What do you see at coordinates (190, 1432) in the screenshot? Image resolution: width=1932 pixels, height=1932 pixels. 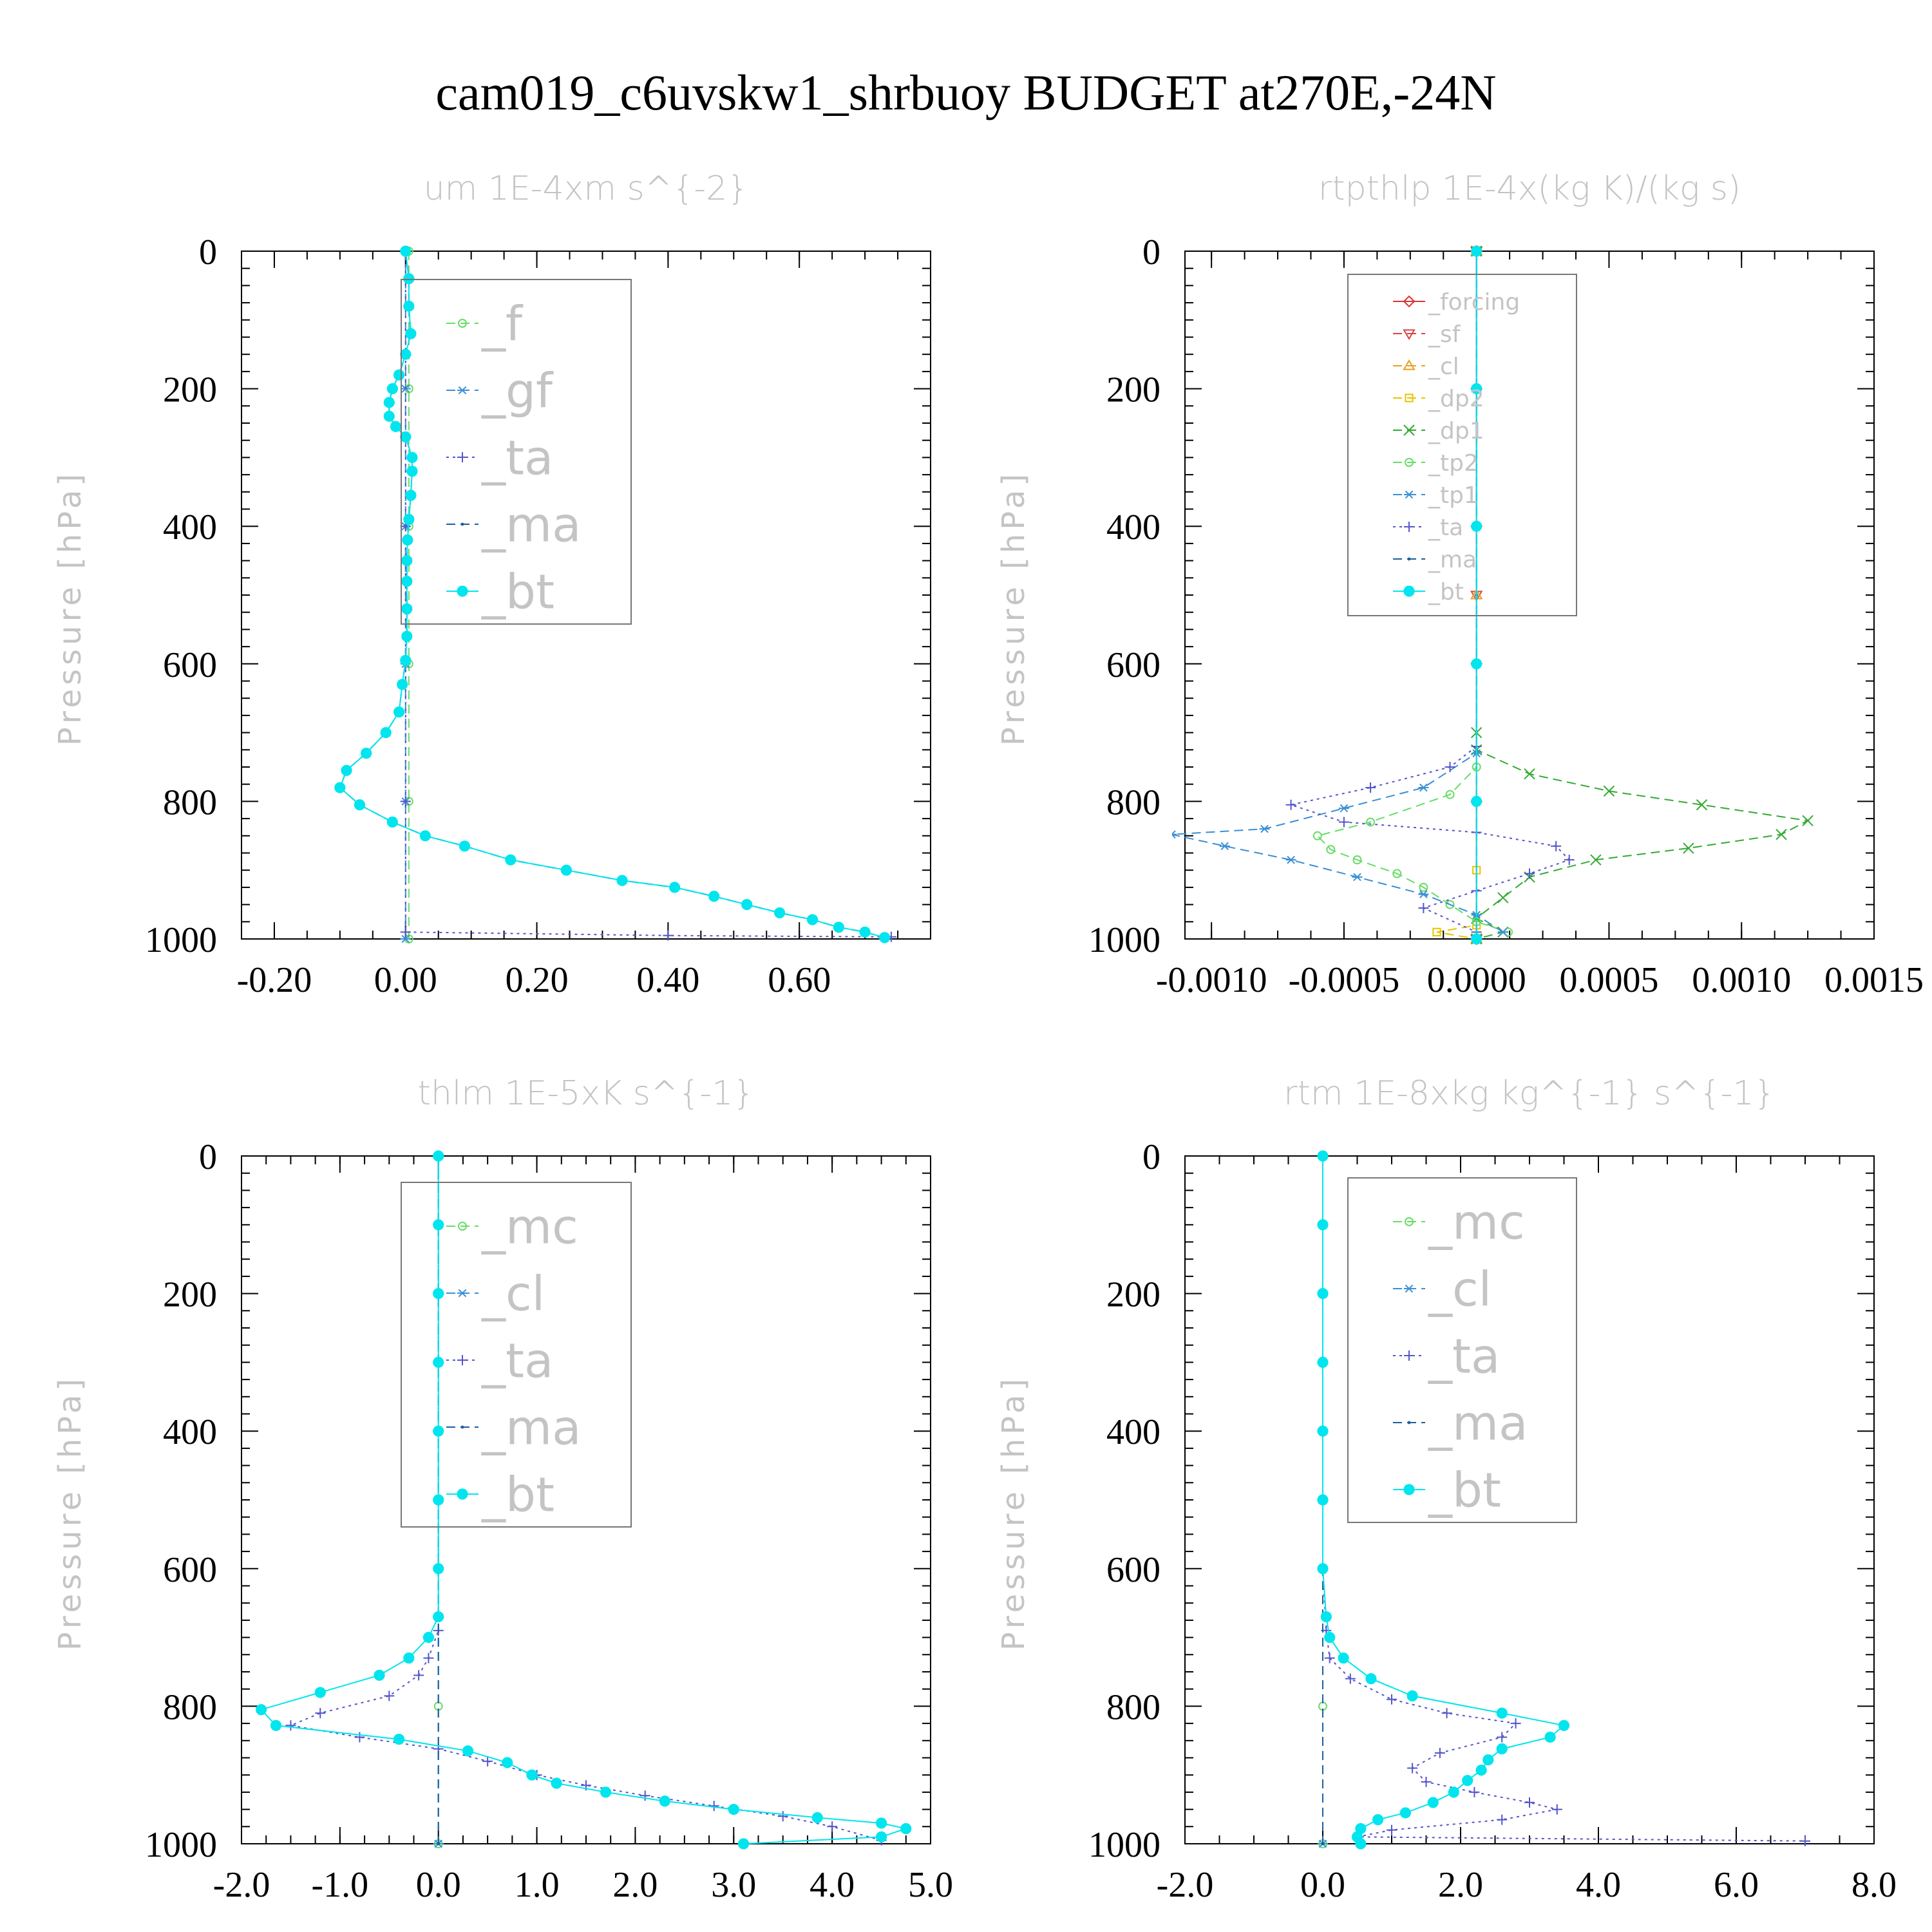 I see `thlm-y-tick-label: 400` at bounding box center [190, 1432].